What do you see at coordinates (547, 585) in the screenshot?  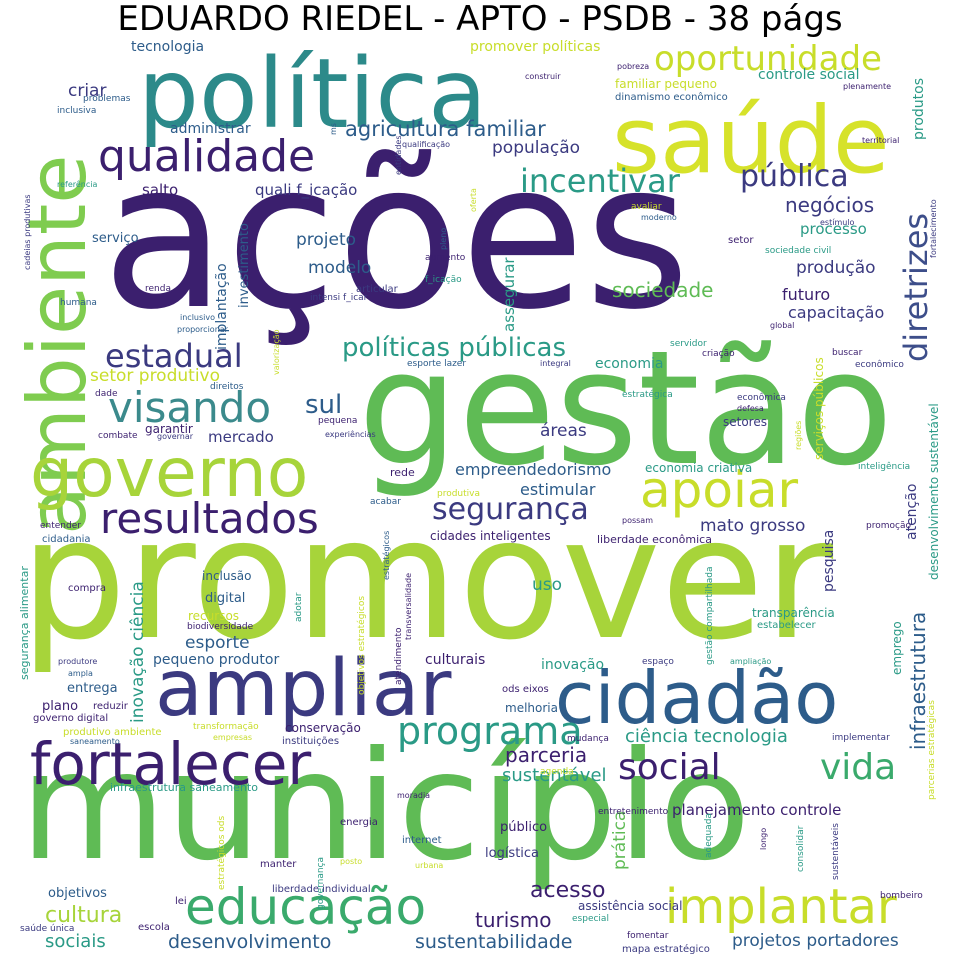 I see `word-uso: uso` at bounding box center [547, 585].